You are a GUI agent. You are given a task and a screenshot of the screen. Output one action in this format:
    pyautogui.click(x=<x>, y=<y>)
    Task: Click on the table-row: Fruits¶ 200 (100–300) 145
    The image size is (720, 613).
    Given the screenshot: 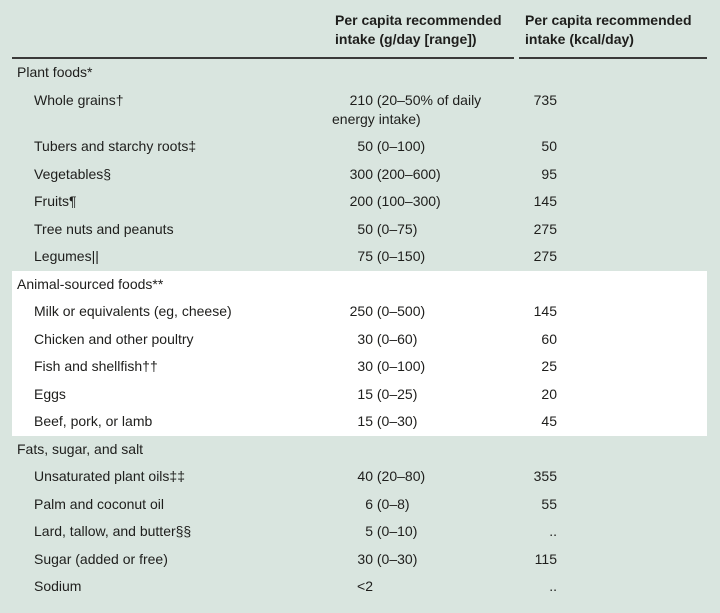 What is the action you would take?
    pyautogui.click(x=359, y=202)
    